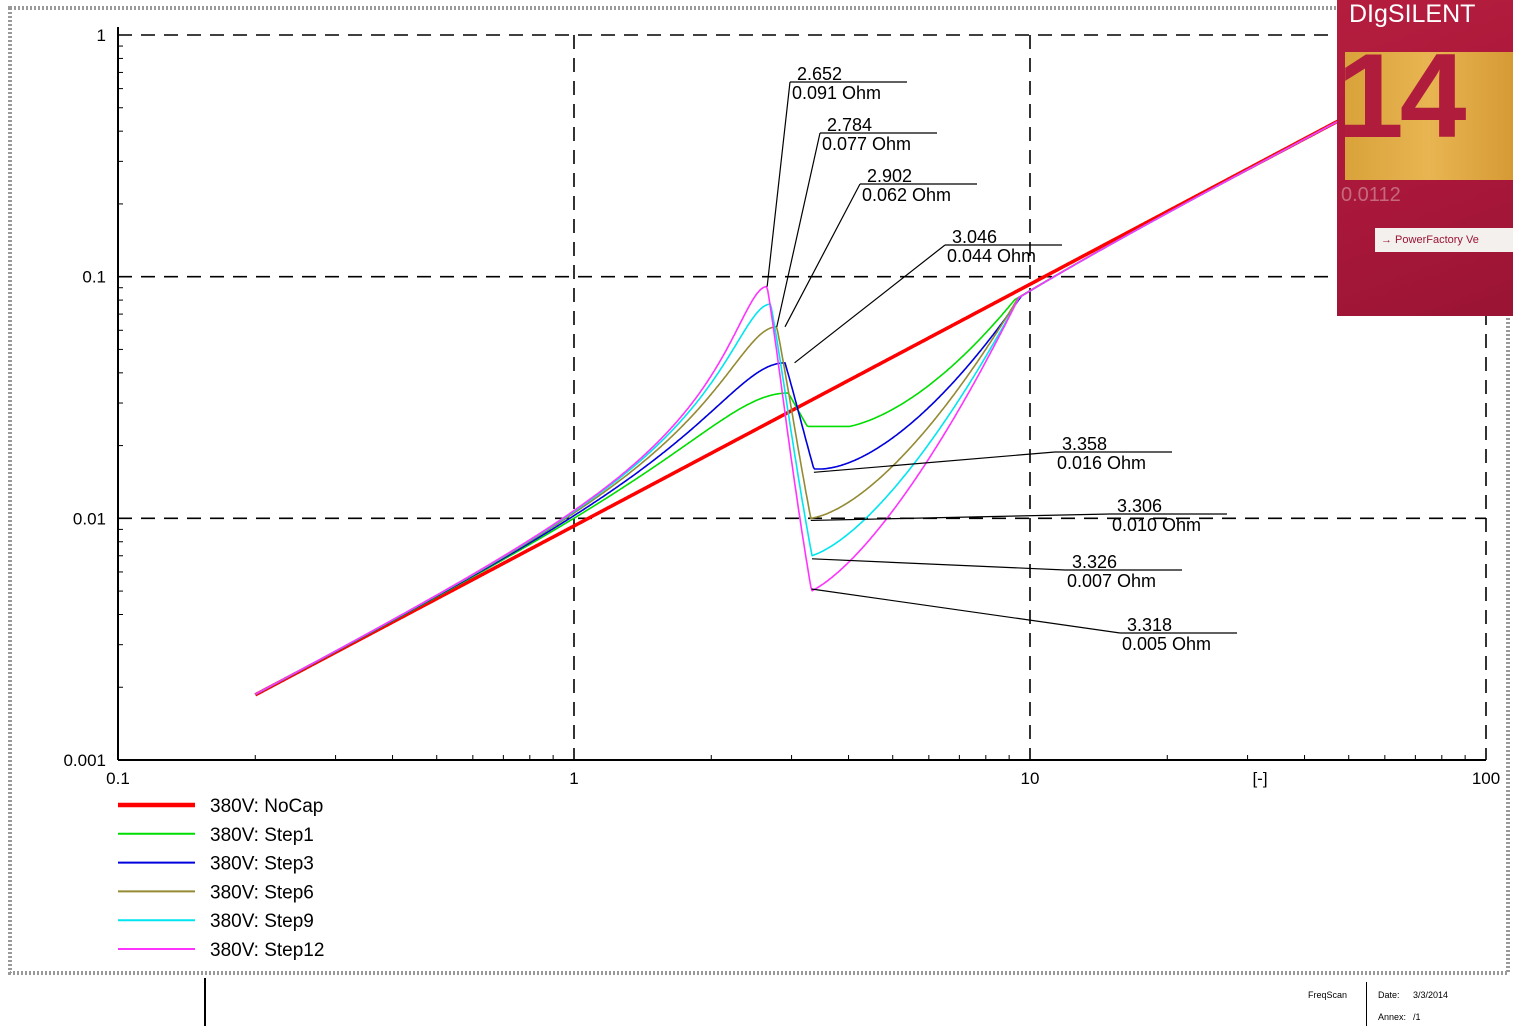 The width and height of the screenshot is (1513, 1026). I want to click on legend-label: 380V: Step12, so click(267, 950).